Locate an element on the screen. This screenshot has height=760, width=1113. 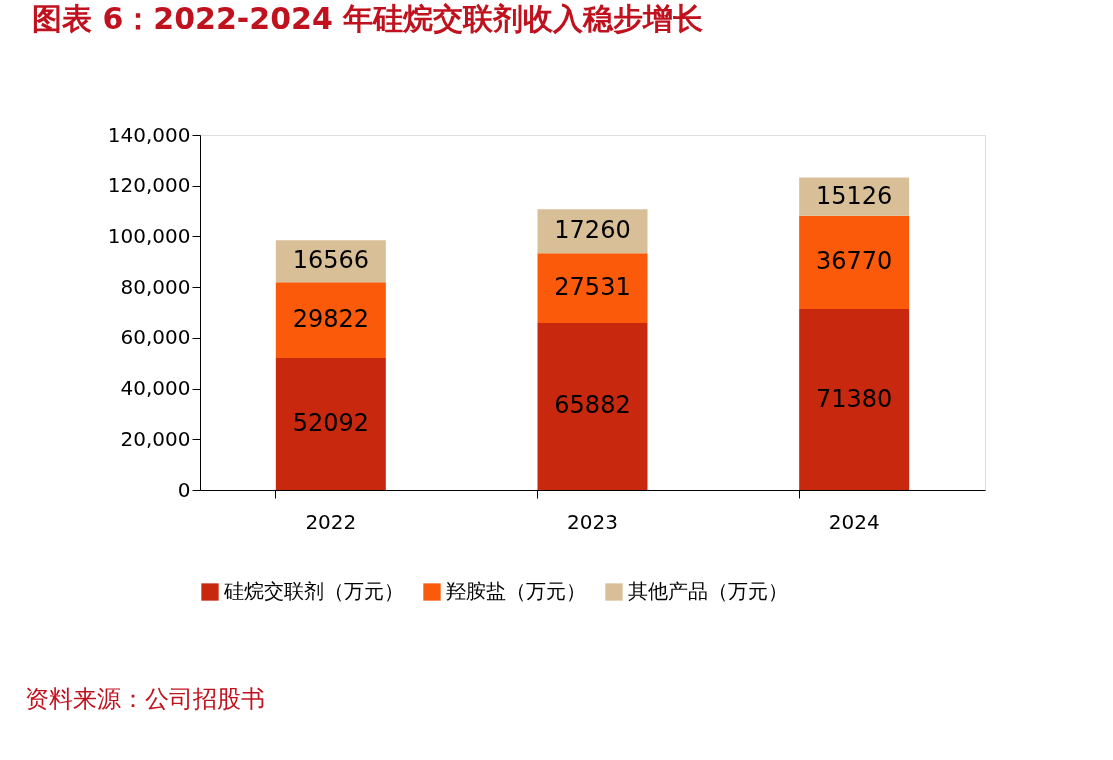
data-label: 71380 is located at coordinates (854, 398).